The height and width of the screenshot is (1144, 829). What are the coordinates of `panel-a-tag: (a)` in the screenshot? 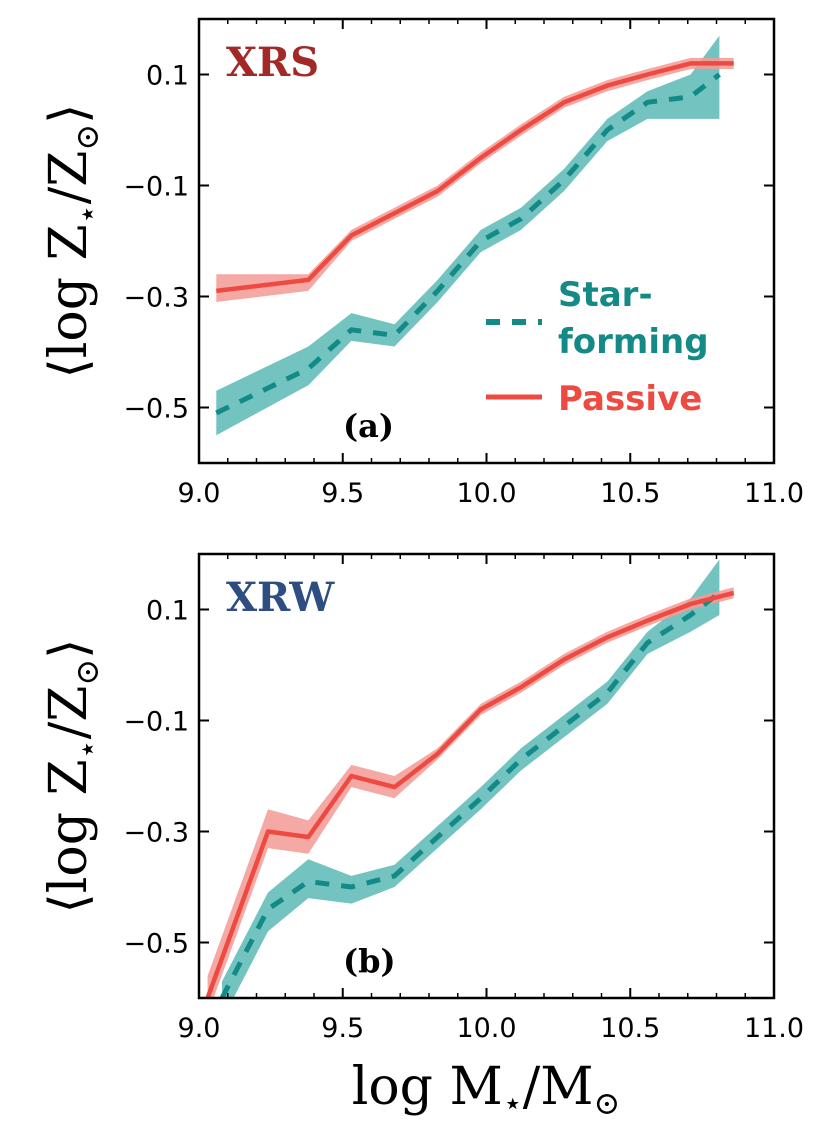 It's located at (368, 426).